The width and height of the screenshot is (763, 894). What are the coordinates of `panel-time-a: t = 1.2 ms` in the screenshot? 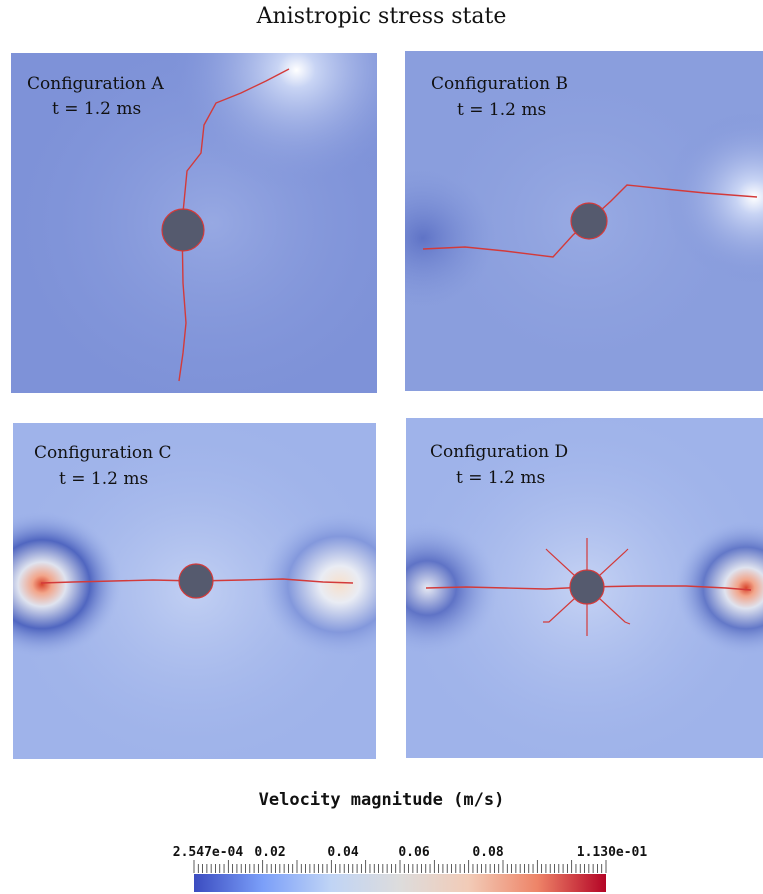 It's located at (97, 109).